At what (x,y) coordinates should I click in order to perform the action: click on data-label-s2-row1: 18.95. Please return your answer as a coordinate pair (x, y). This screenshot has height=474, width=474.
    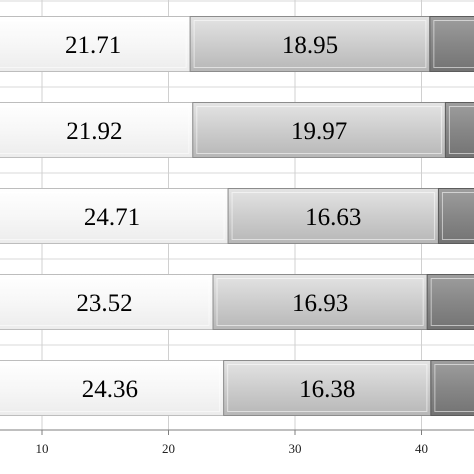
    Looking at the image, I should click on (310, 45).